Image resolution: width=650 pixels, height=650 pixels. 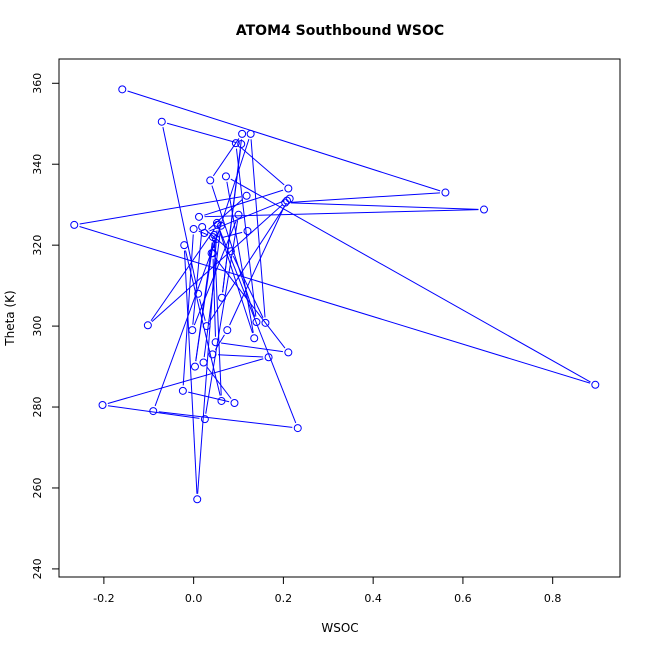 I want to click on y-tick-label: 360, so click(x=37, y=83).